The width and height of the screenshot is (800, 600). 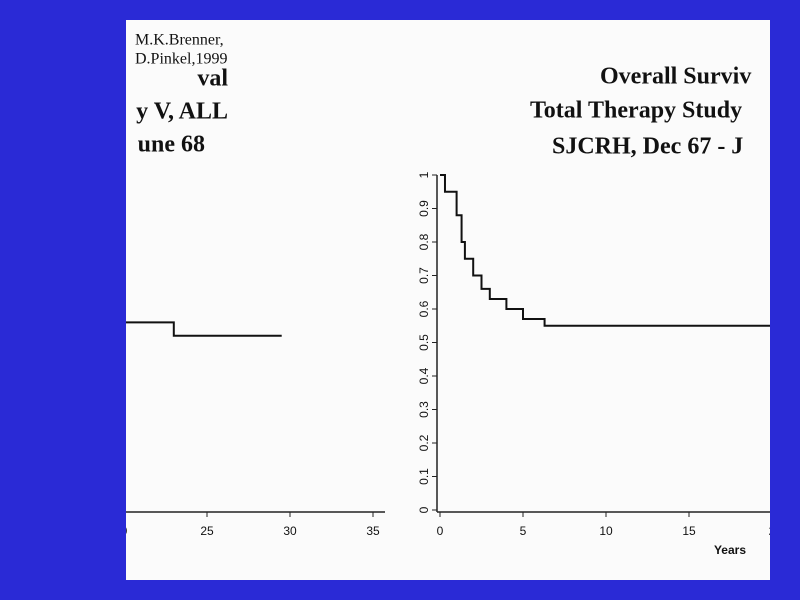 What do you see at coordinates (523, 531) in the screenshot?
I see `x-tick-label: 5` at bounding box center [523, 531].